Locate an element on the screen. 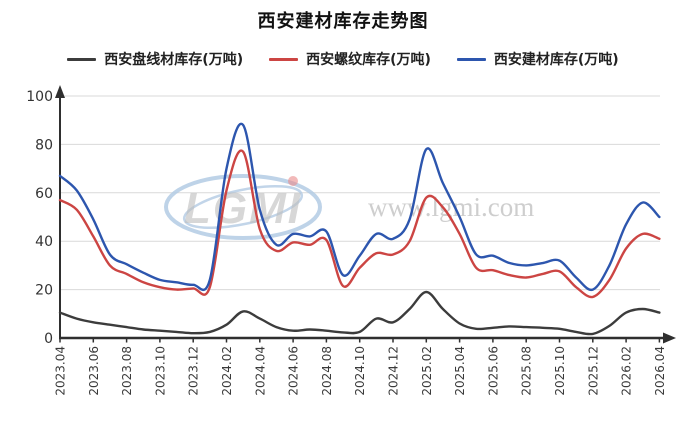 This screenshot has height=431, width=686. x-axis-tick-label: 2026.02 is located at coordinates (627, 371).